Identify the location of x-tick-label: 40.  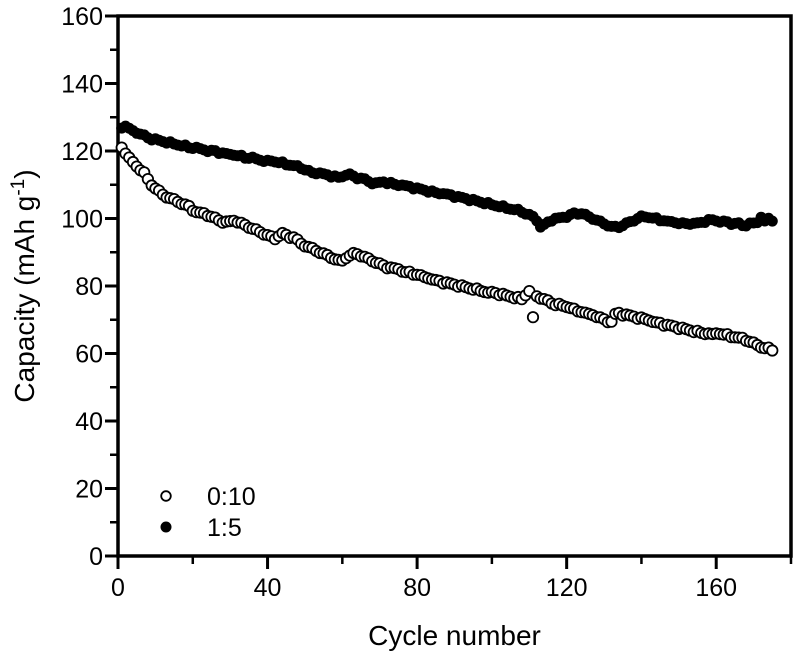
(268, 588).